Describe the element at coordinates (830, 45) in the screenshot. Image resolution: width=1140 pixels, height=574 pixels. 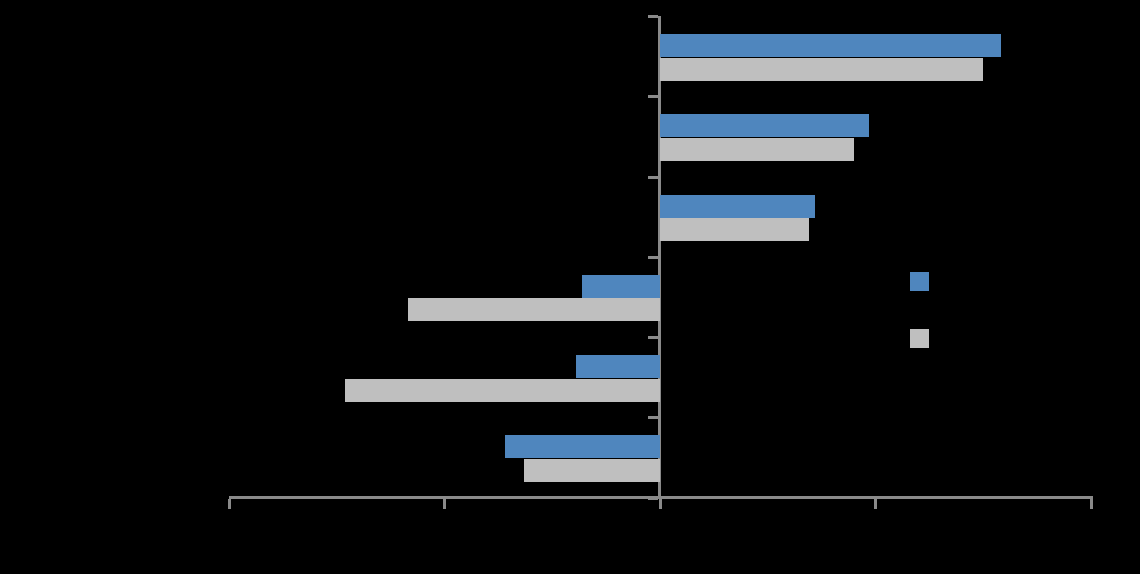
I see `bar-series-1-cat1` at that location.